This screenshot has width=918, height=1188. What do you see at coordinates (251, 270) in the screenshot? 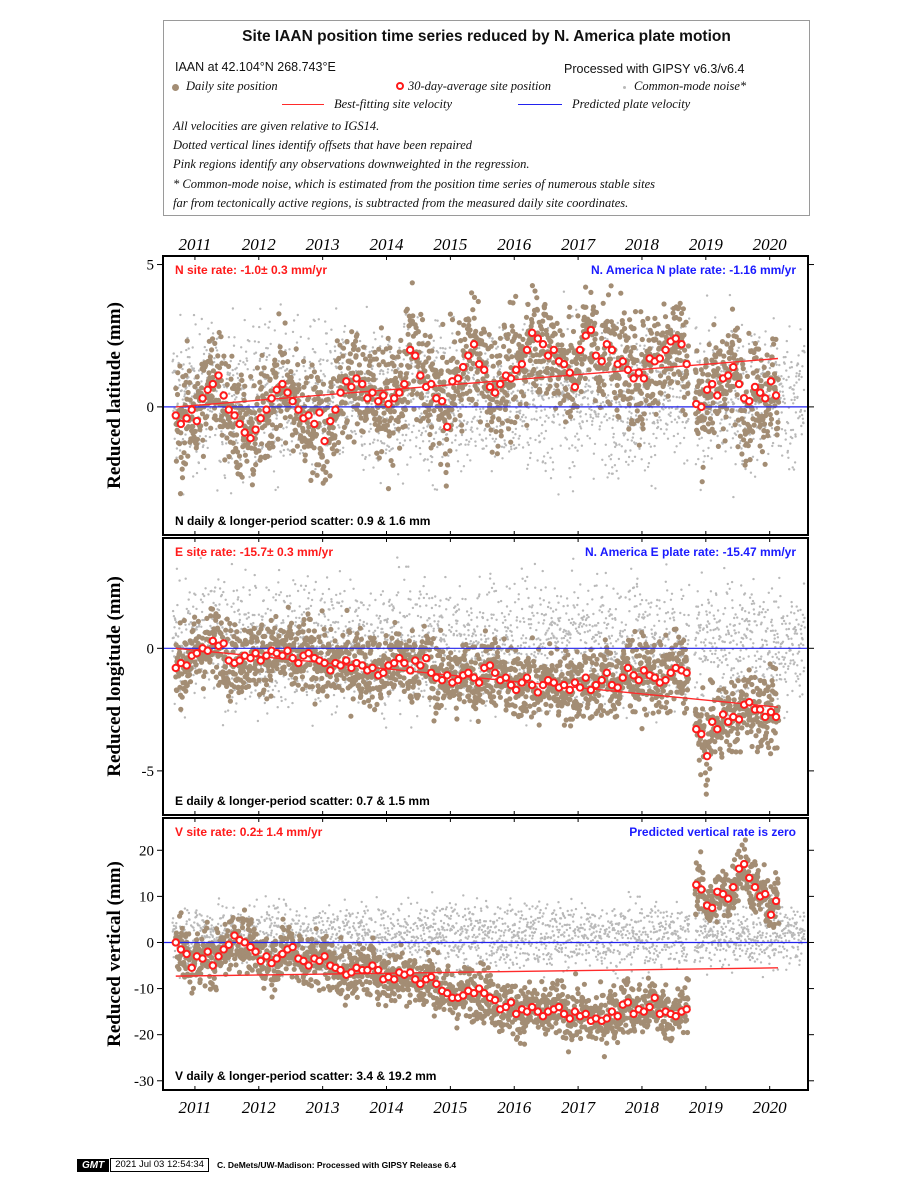
I see `site-rate-label: N site rate: -1.0± 0.3 mm/yr` at bounding box center [251, 270].